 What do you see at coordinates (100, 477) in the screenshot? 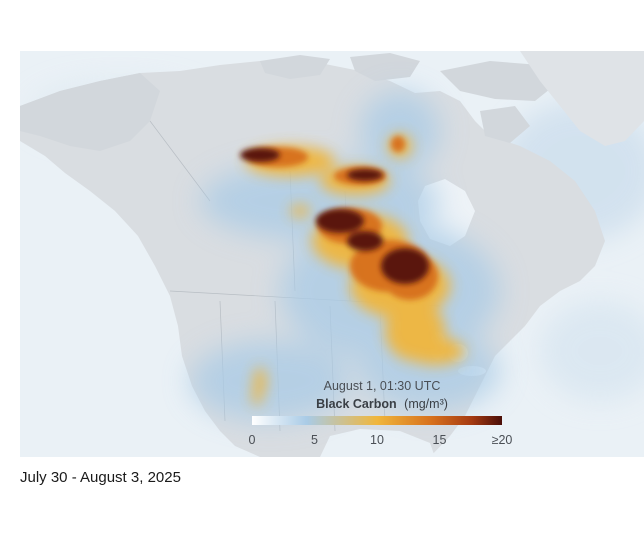
I see `map-caption: July 30 - August 3, 2025` at bounding box center [100, 477].